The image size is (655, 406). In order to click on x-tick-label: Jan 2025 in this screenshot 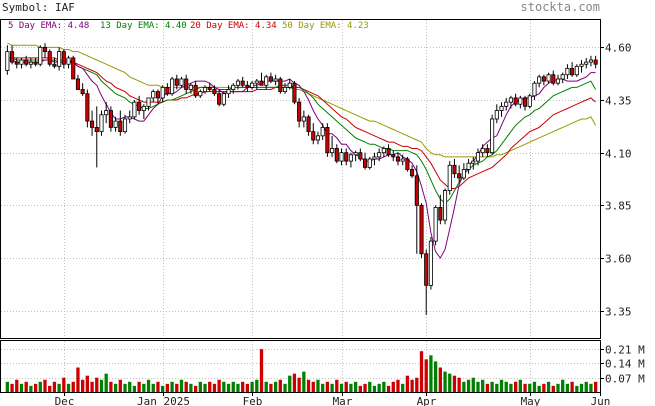, I will do `click(163, 400)`.